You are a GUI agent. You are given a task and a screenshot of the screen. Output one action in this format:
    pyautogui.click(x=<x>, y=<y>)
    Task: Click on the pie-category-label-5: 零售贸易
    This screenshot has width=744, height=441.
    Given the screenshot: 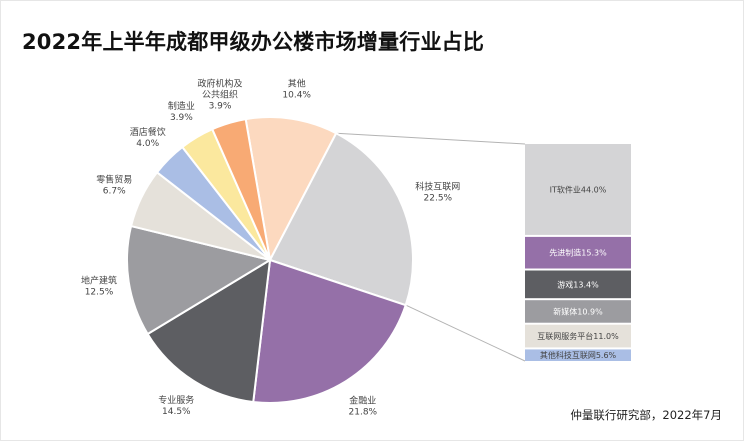 What is the action you would take?
    pyautogui.click(x=114, y=179)
    